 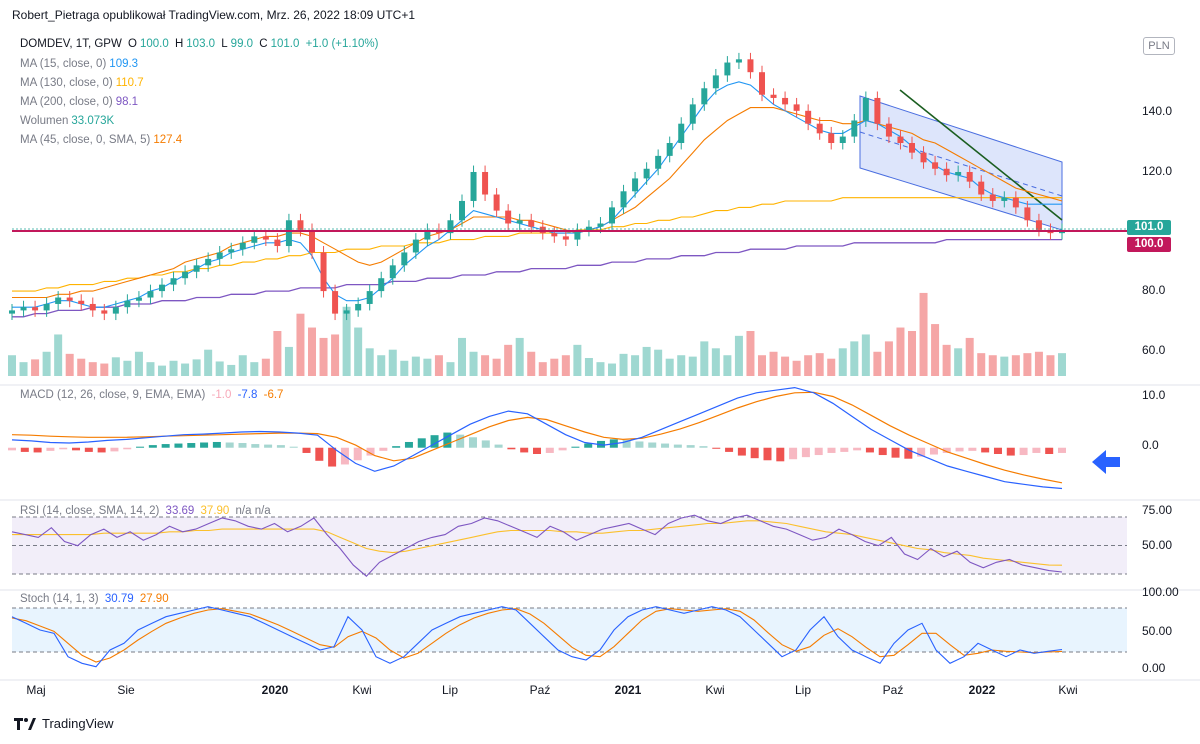 I want to click on price-tick-label: 60.0, so click(x=1154, y=350).